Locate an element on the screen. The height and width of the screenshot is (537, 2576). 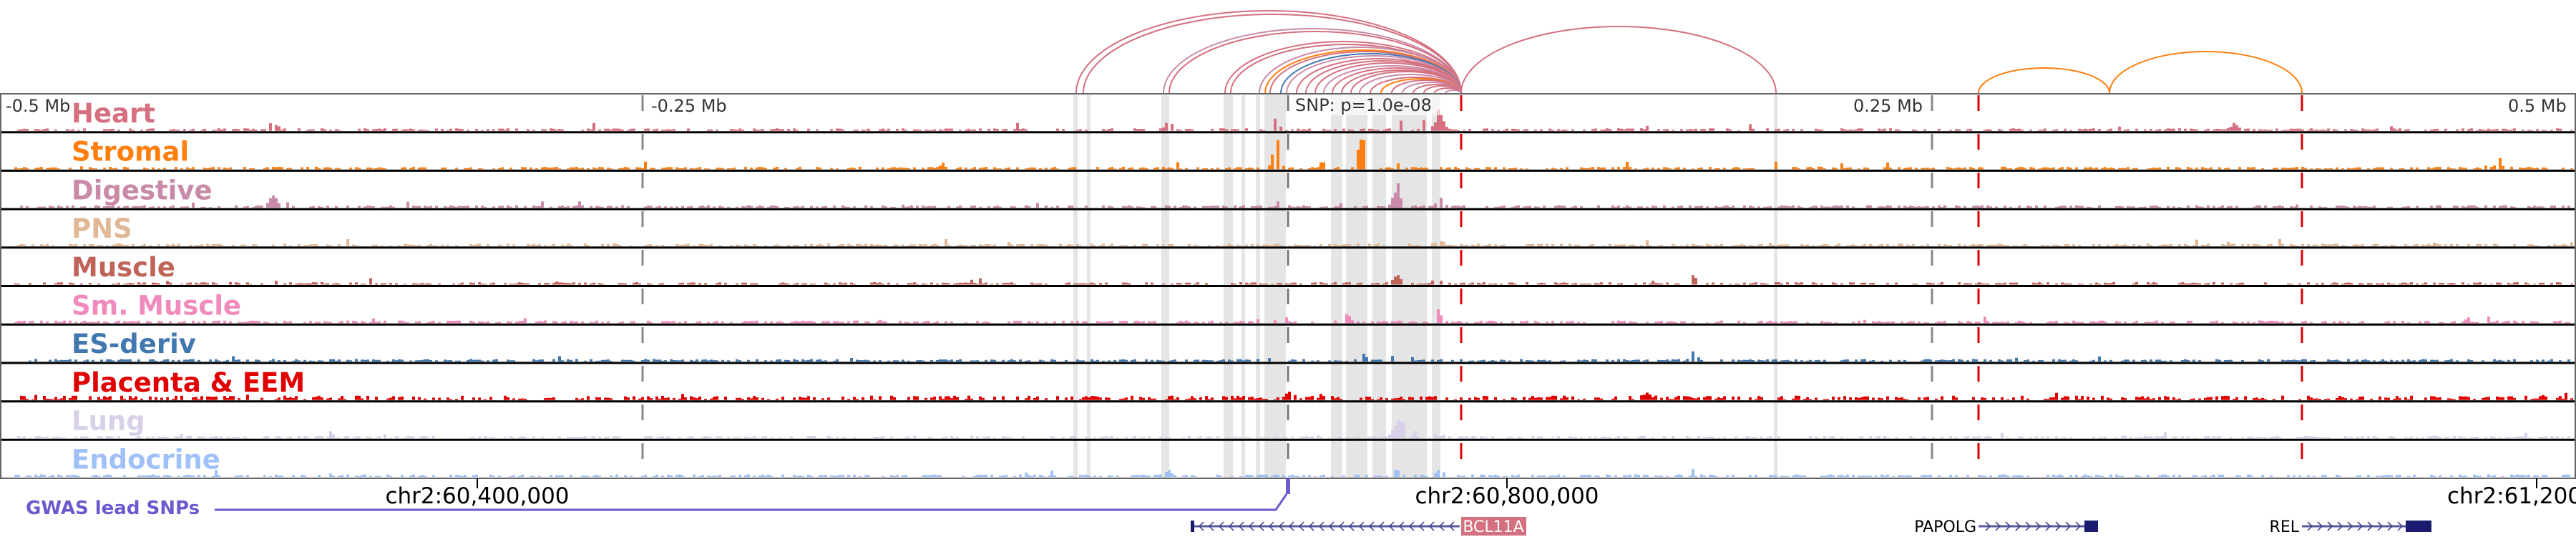
track-label: Digestive is located at coordinates (142, 190).